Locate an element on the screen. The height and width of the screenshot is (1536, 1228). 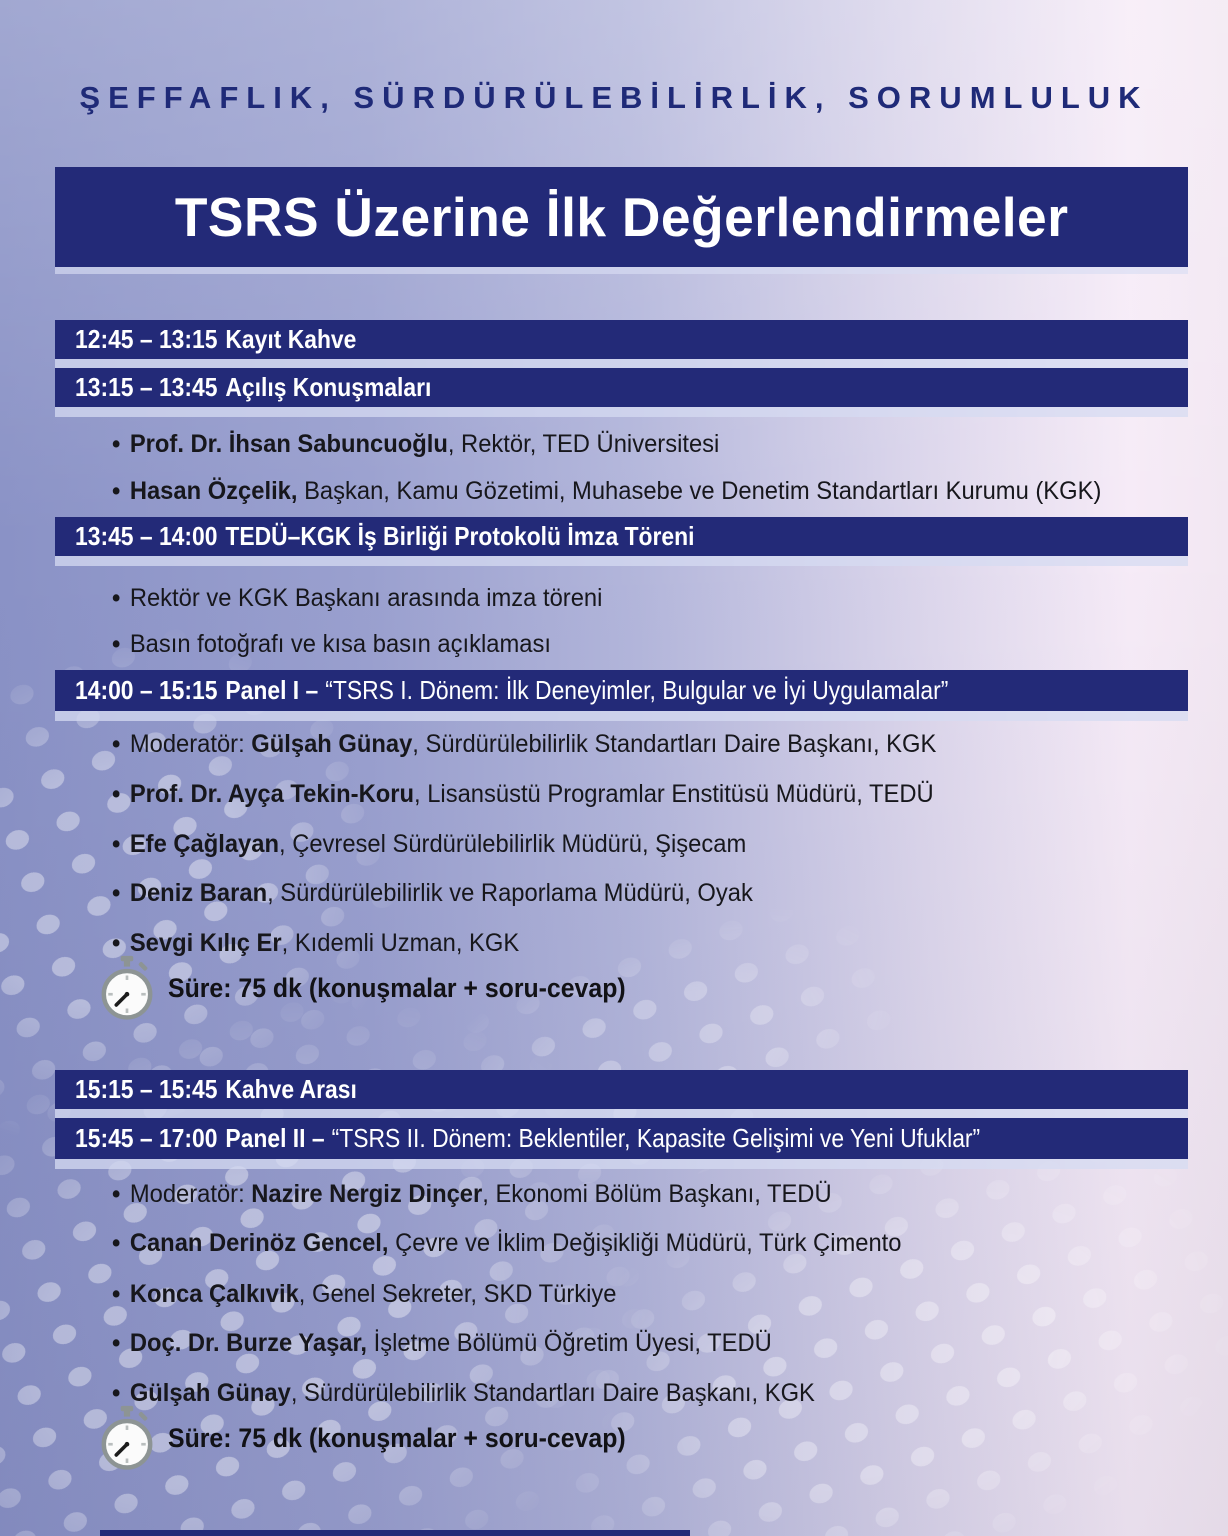
agenda-bar-kayit-kahve: 12:45 – 13:15 Kayıt Kahve is located at coordinates (621, 339).